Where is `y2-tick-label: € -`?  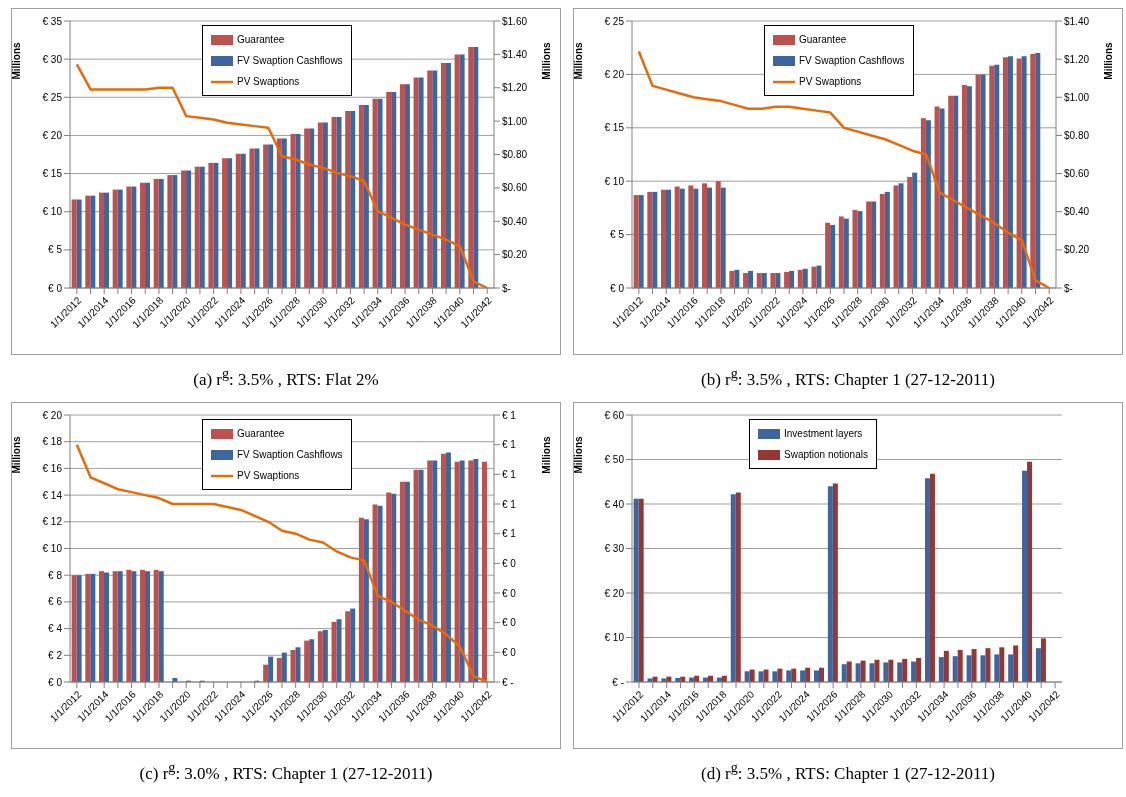 y2-tick-label: € - is located at coordinates (508, 682).